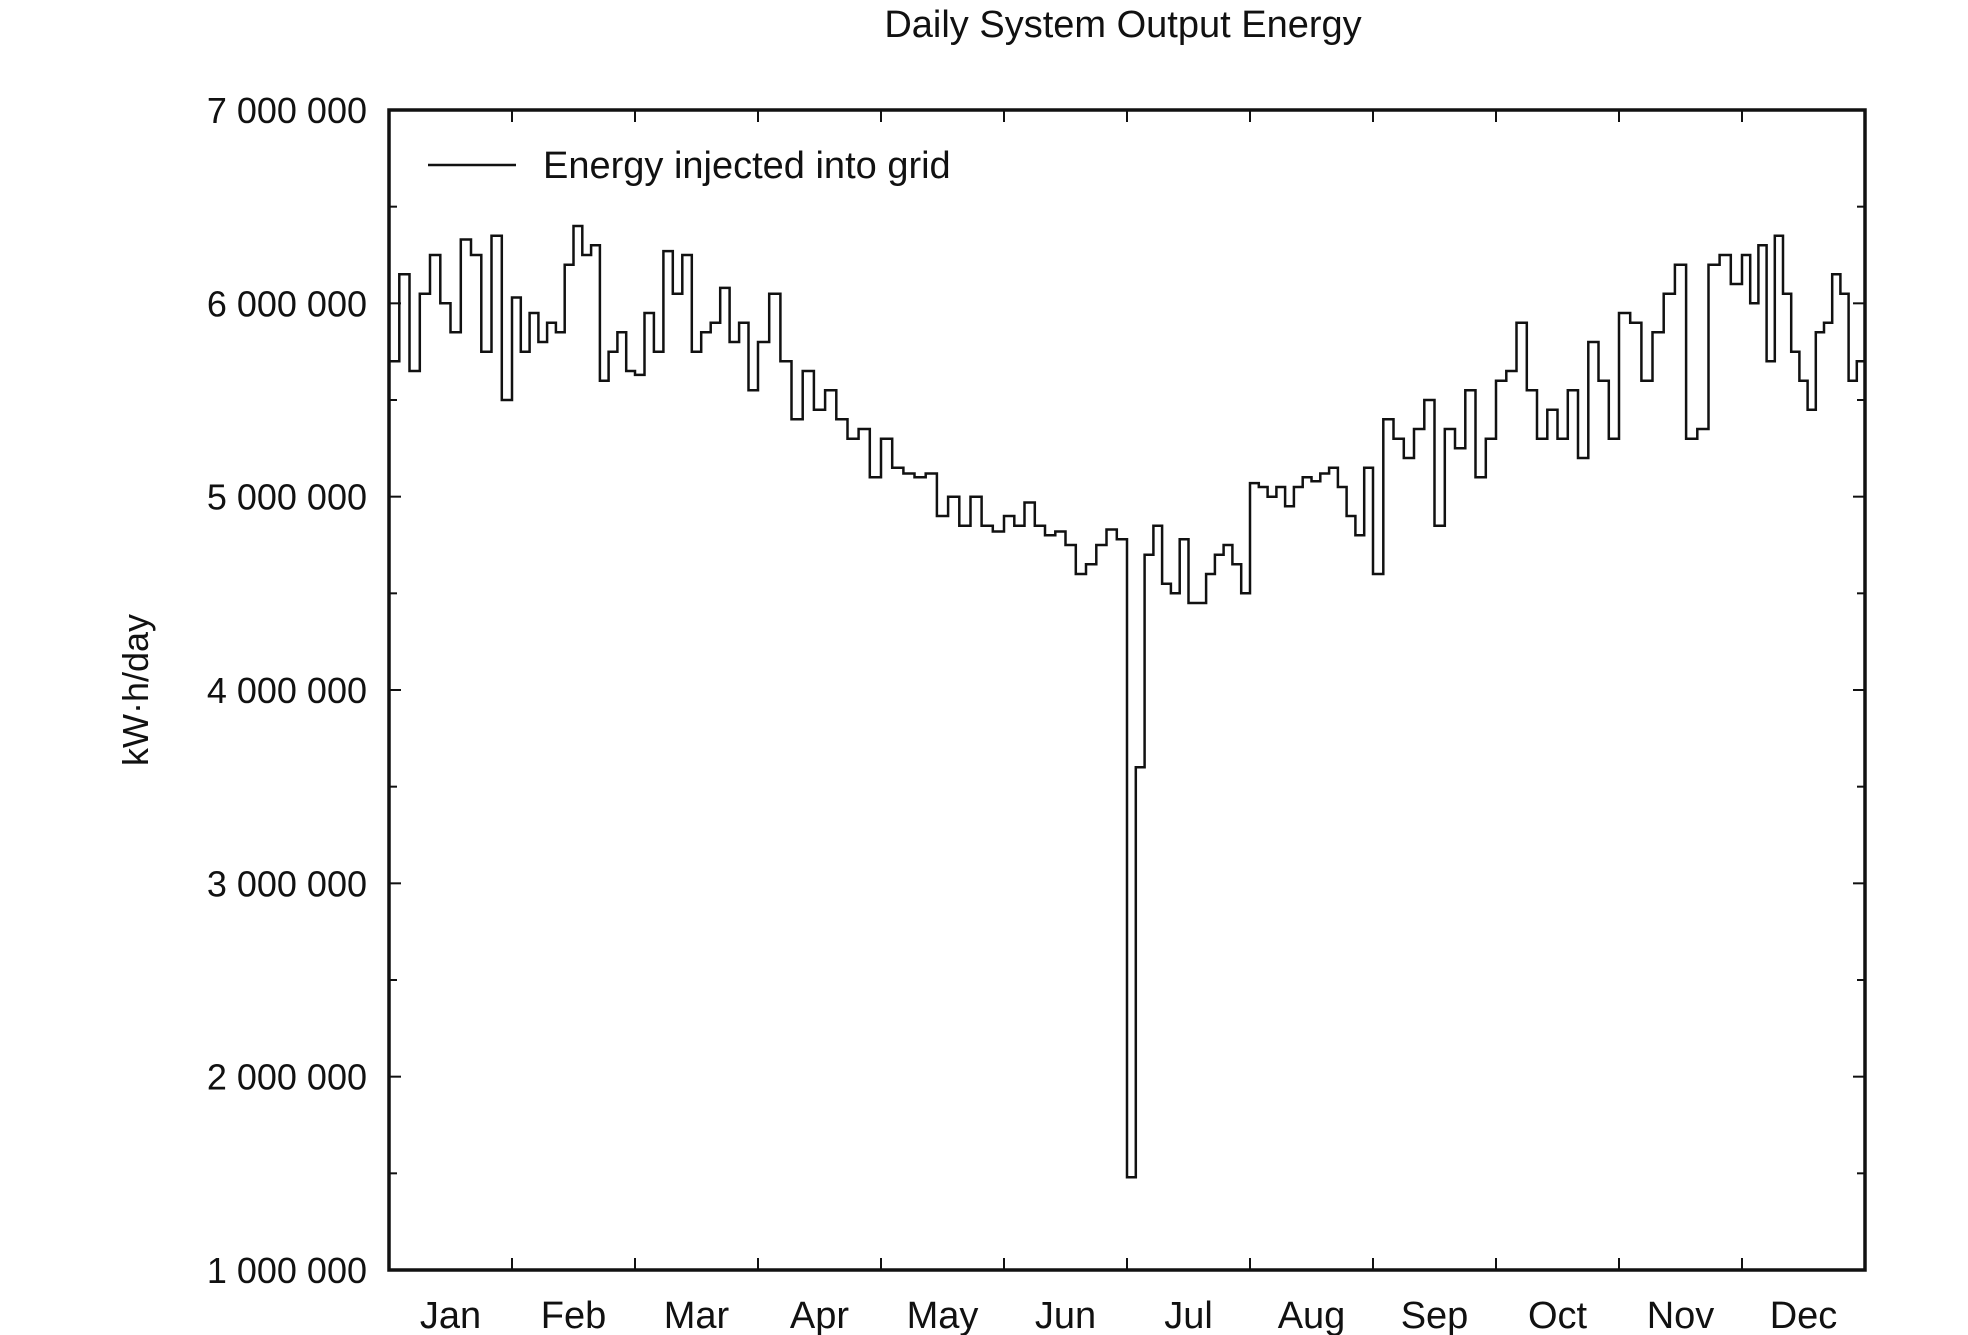 The height and width of the screenshot is (1335, 1968). I want to click on y-tick-label: 2 000 000, so click(287, 1077).